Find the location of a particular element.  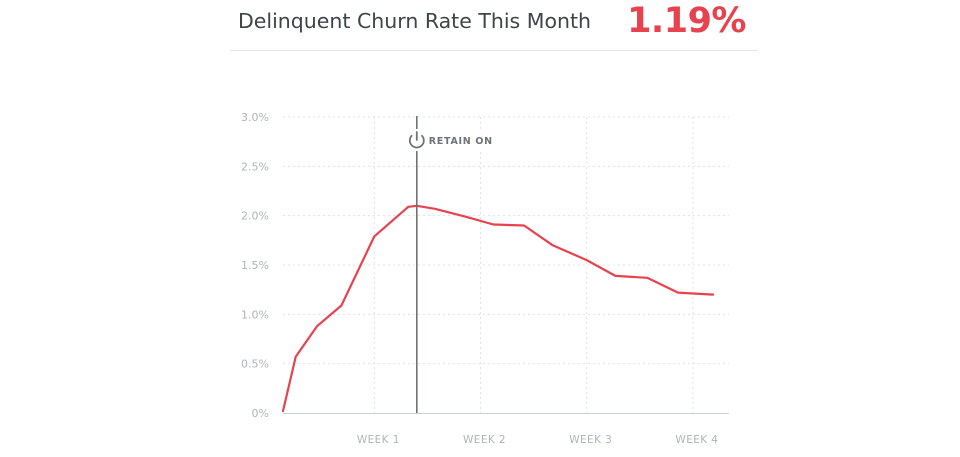

chart-header: Delinquent Churn Rate This Month 1.19% is located at coordinates (494, 25).